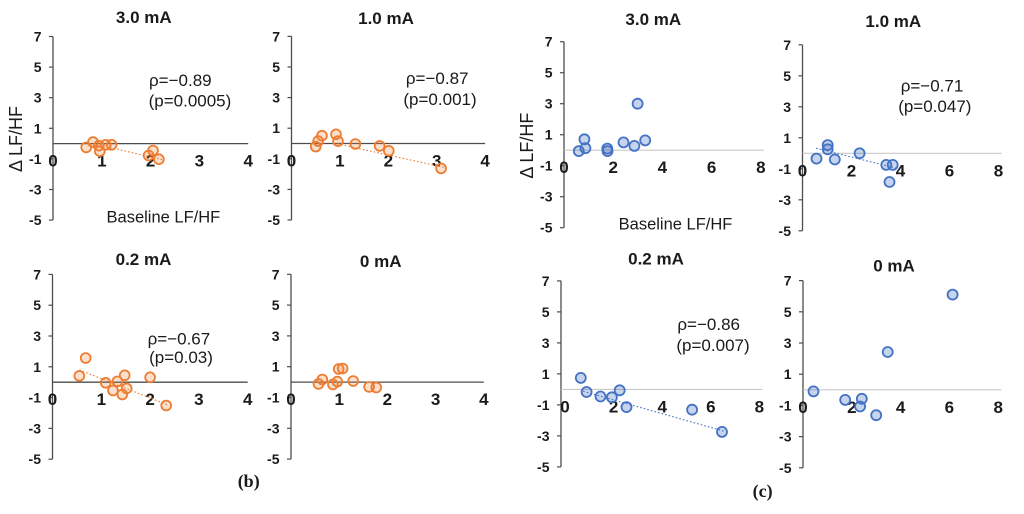 The width and height of the screenshot is (1024, 514). I want to click on svg-text: (p=0.047), so click(934, 106).